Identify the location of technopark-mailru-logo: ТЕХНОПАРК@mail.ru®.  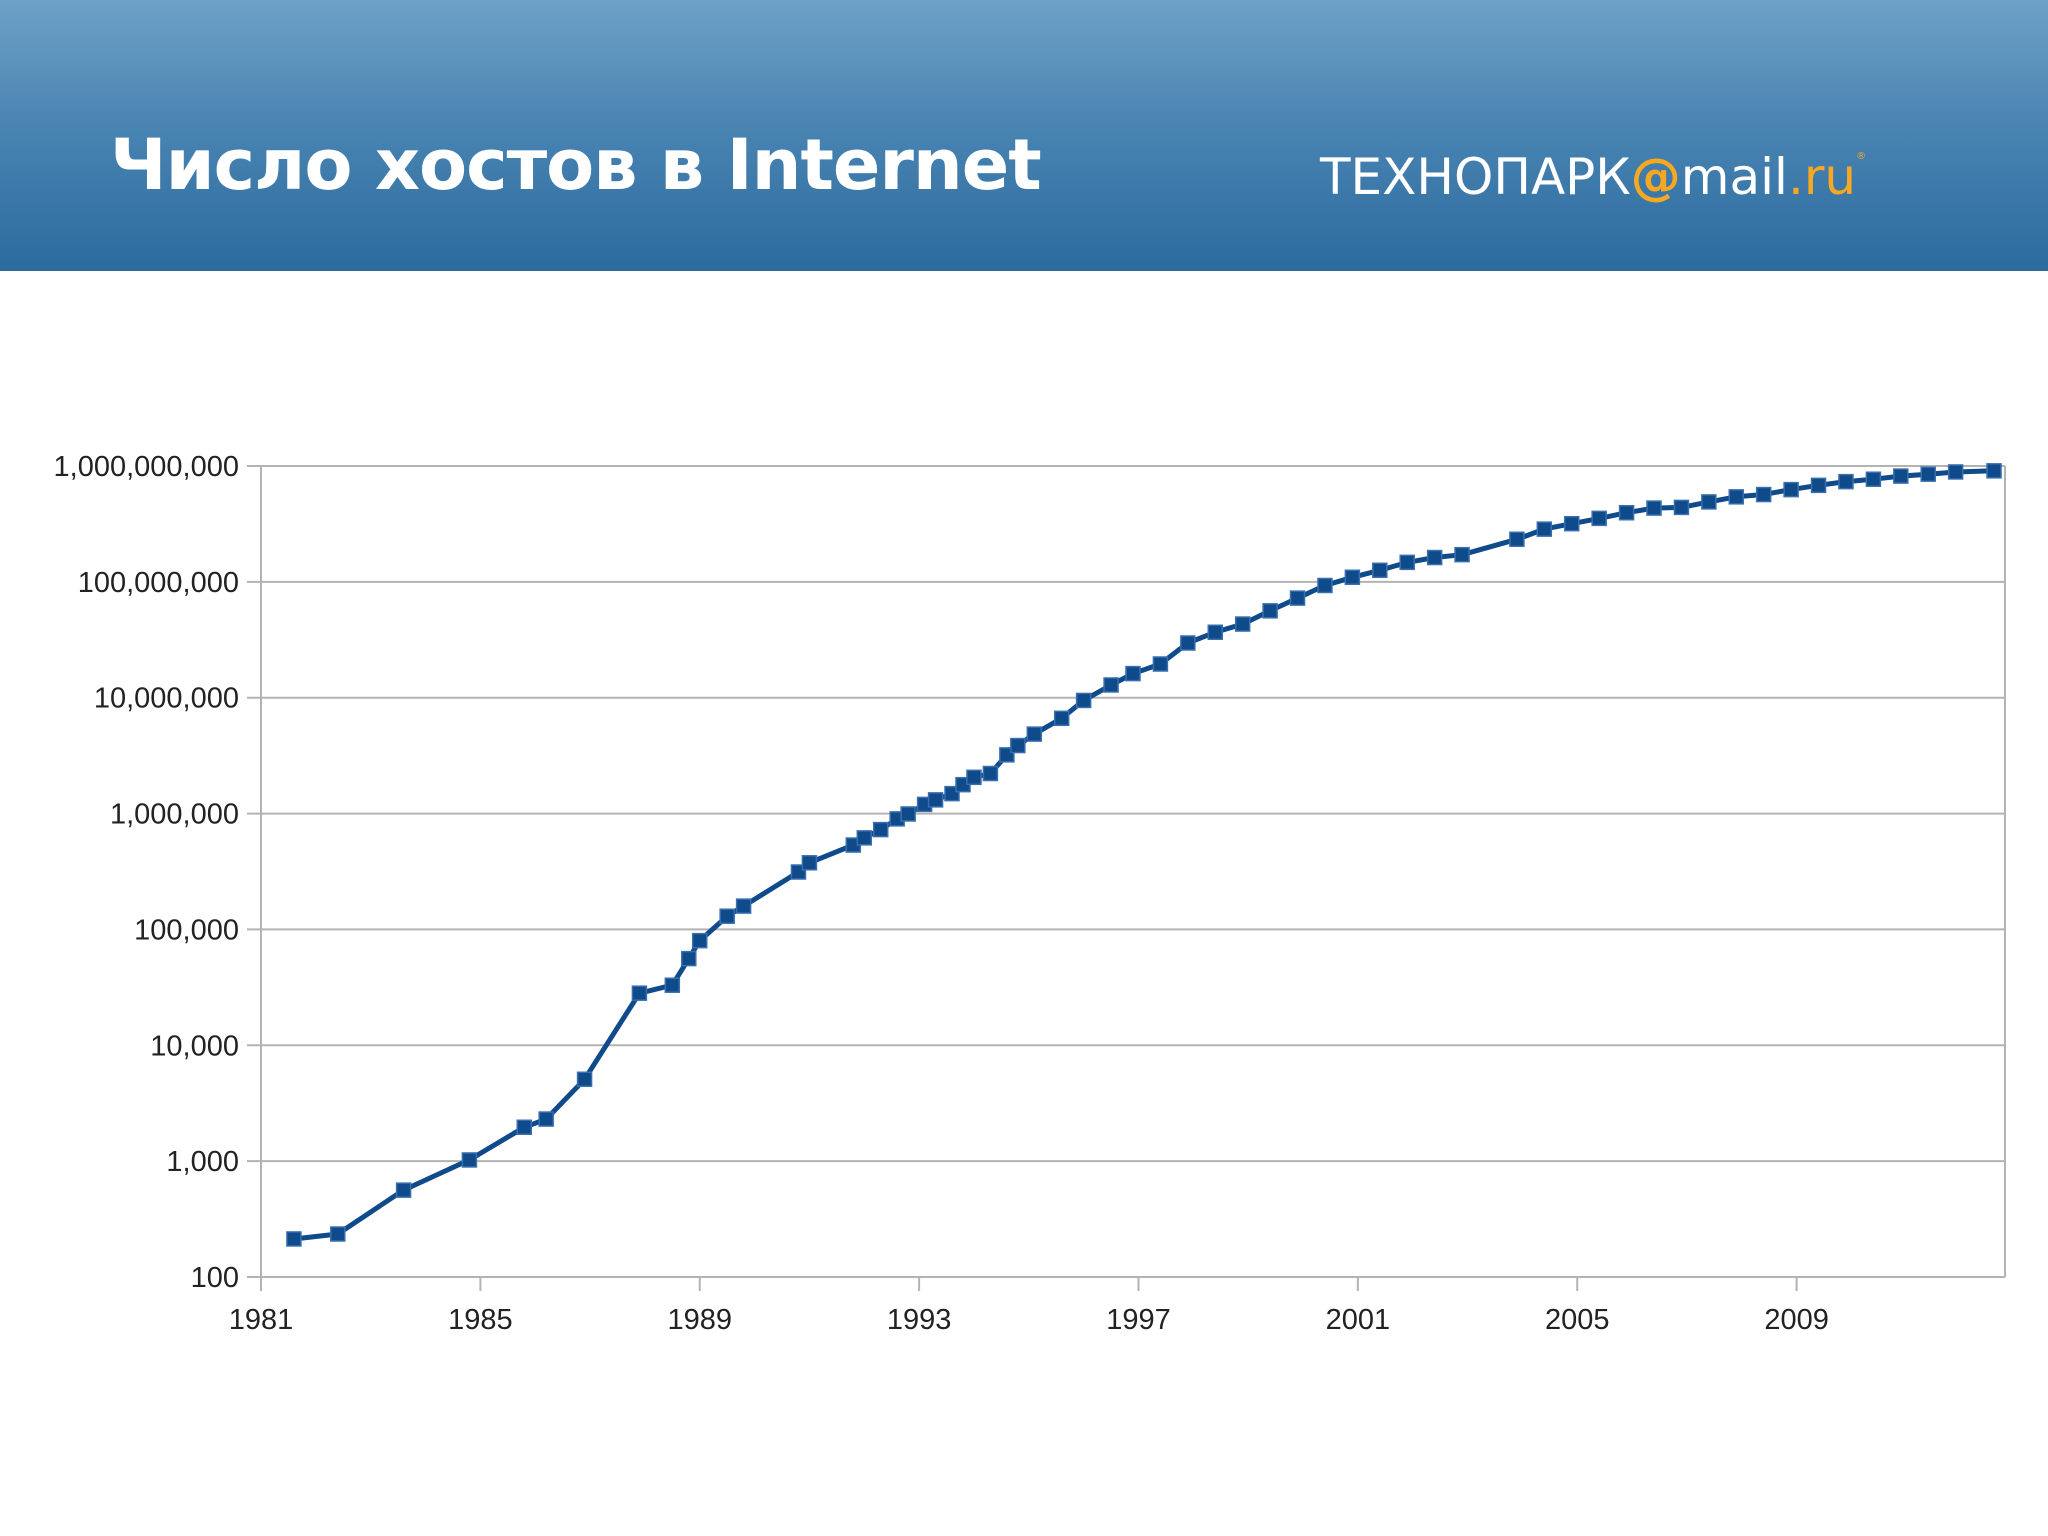
(1593, 177).